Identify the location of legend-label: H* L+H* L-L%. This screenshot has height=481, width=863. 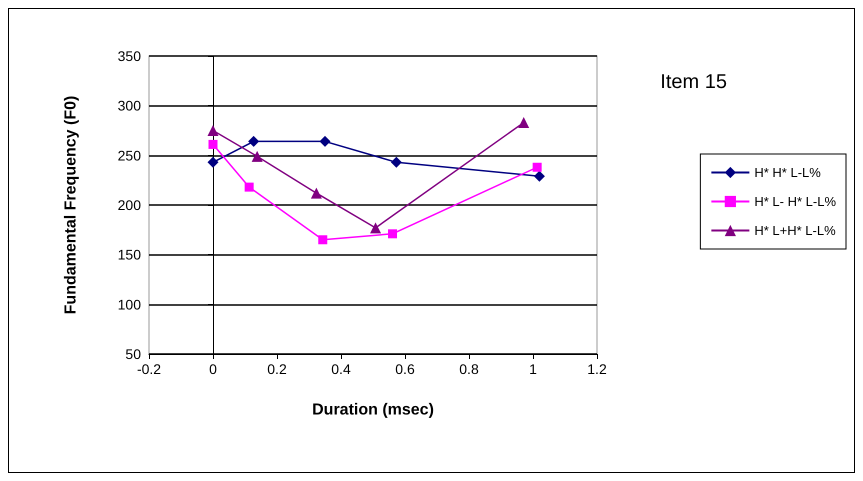
(795, 230).